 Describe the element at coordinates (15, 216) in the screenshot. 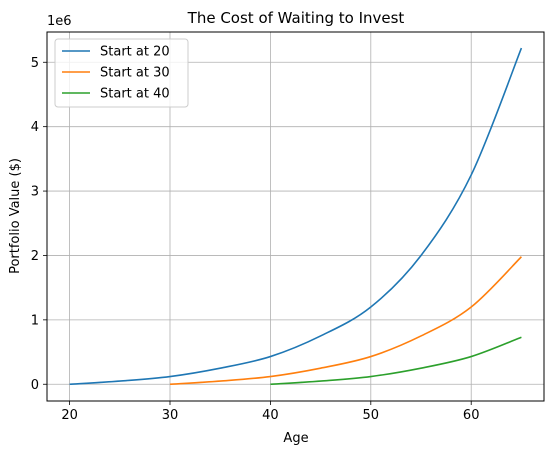

I see `y-axis-title: Portfolio Value ($)` at that location.